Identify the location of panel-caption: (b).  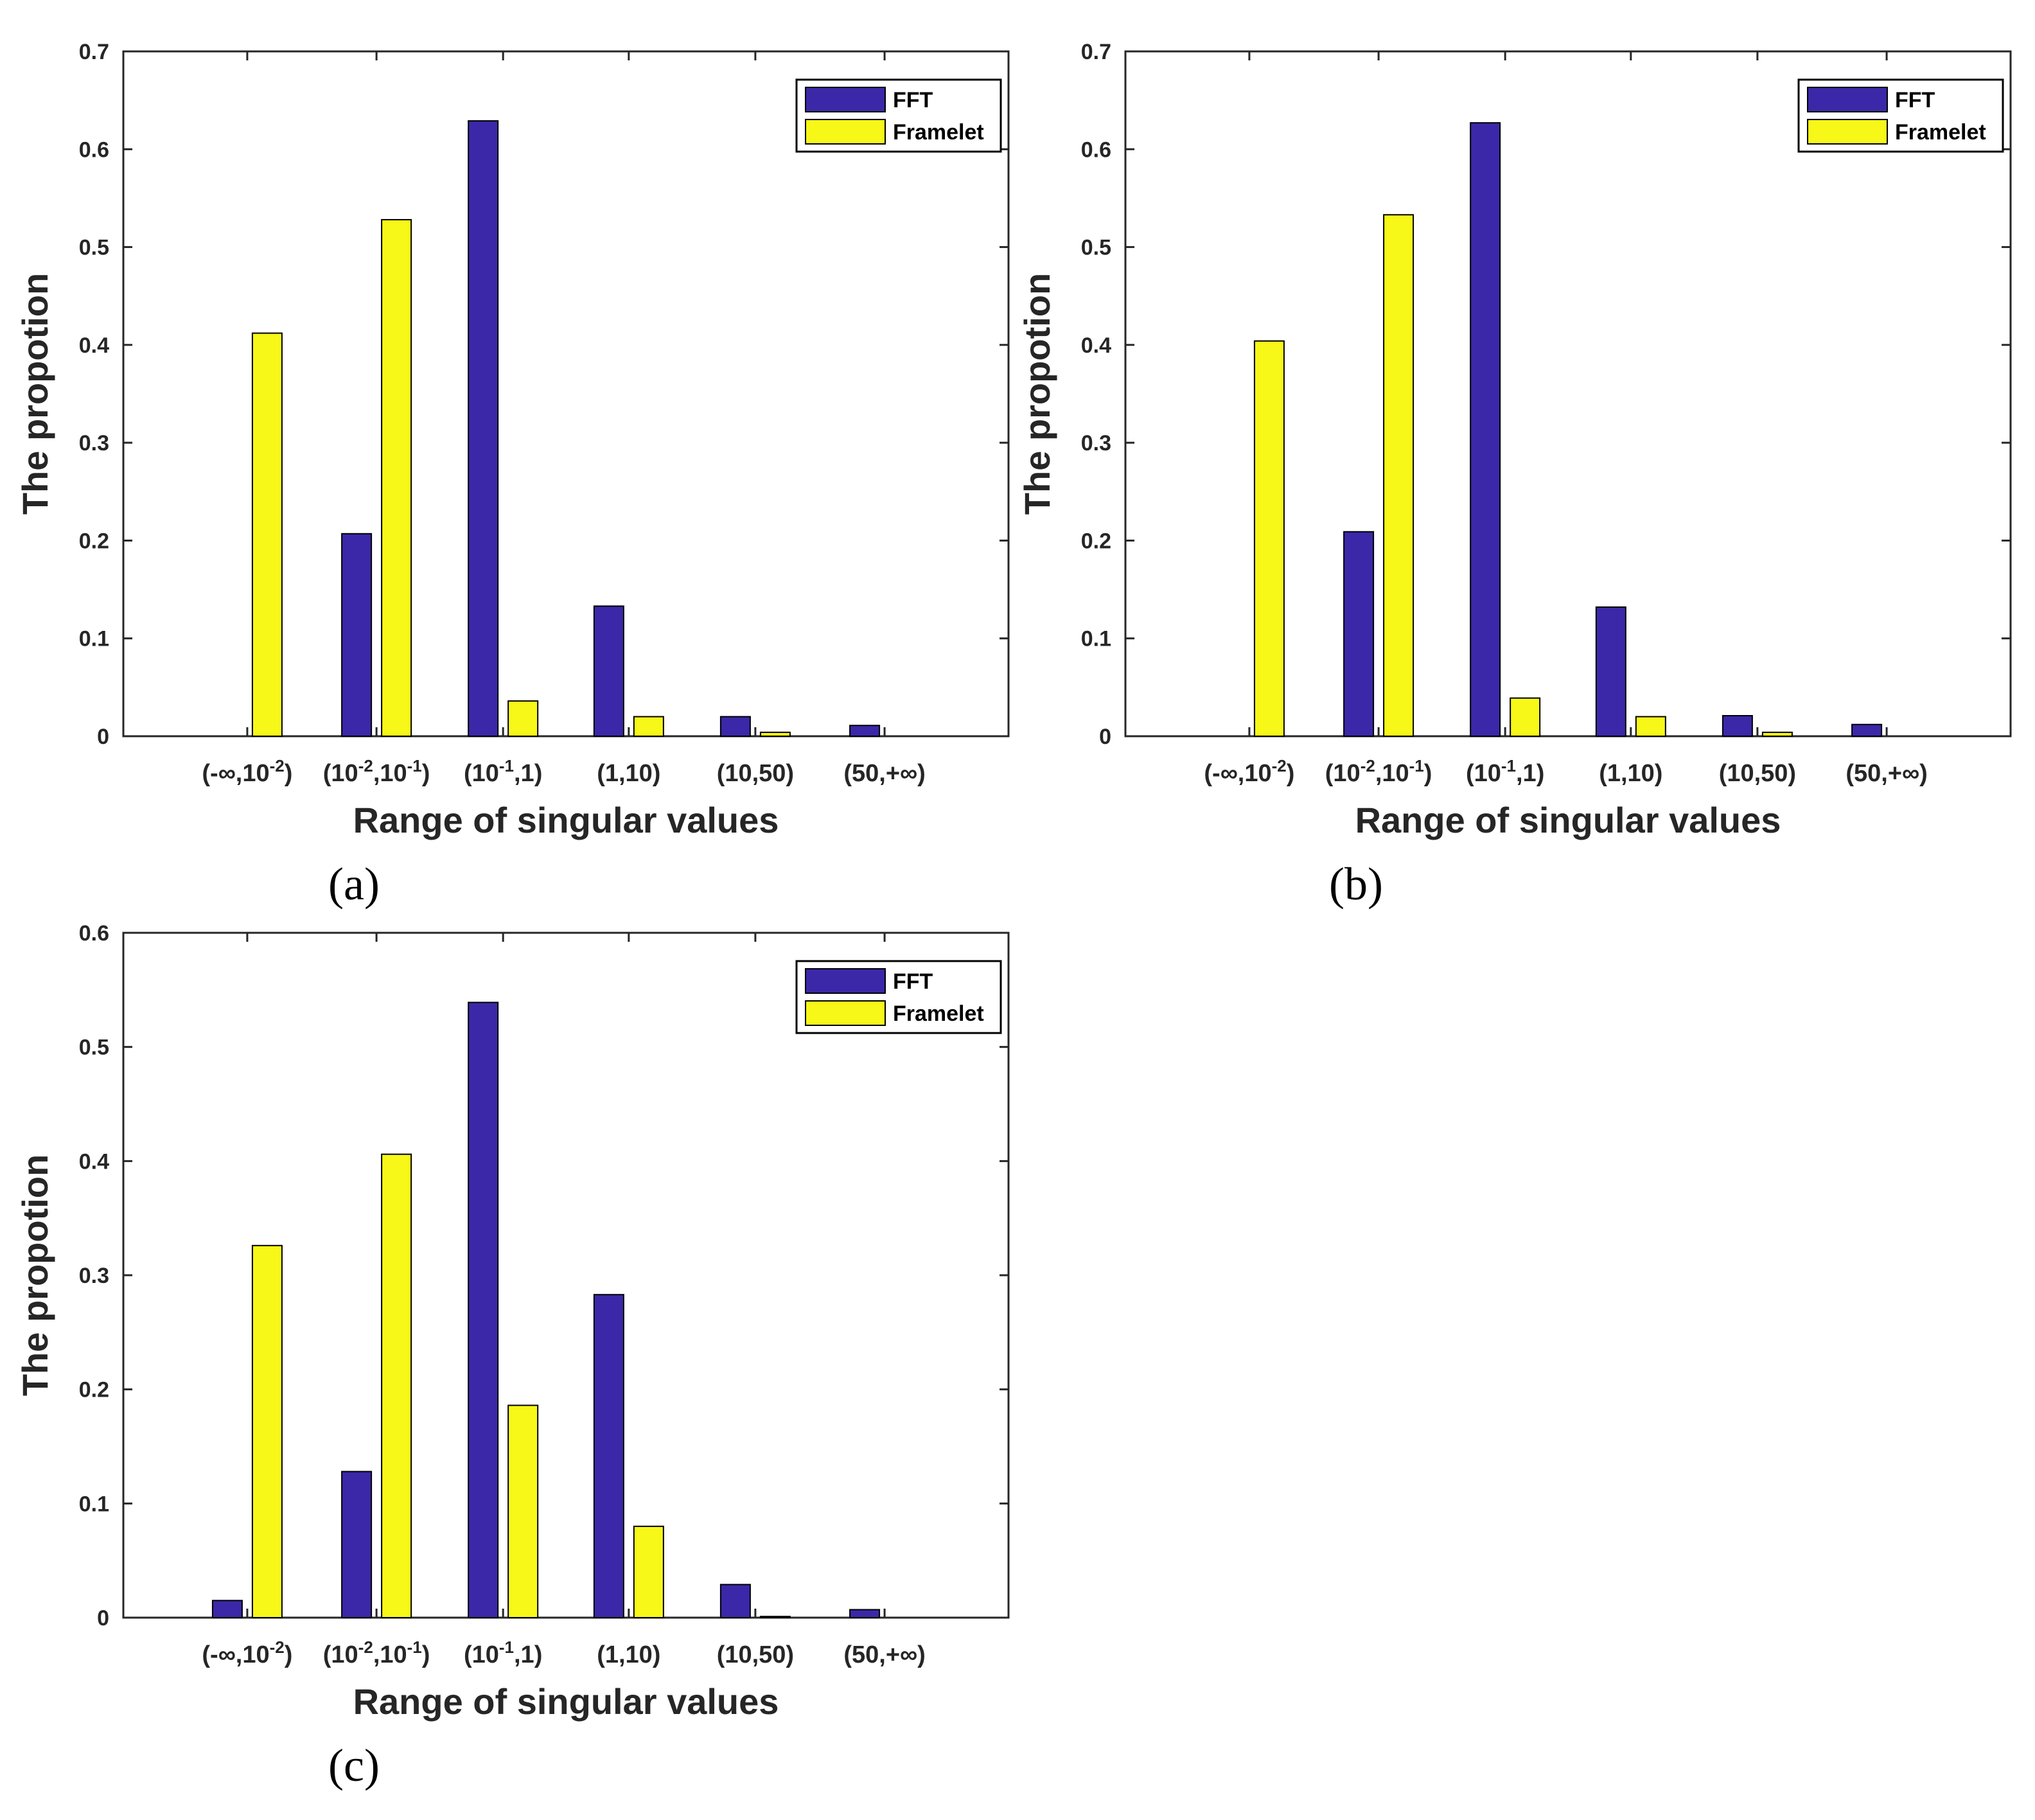
(1356, 884).